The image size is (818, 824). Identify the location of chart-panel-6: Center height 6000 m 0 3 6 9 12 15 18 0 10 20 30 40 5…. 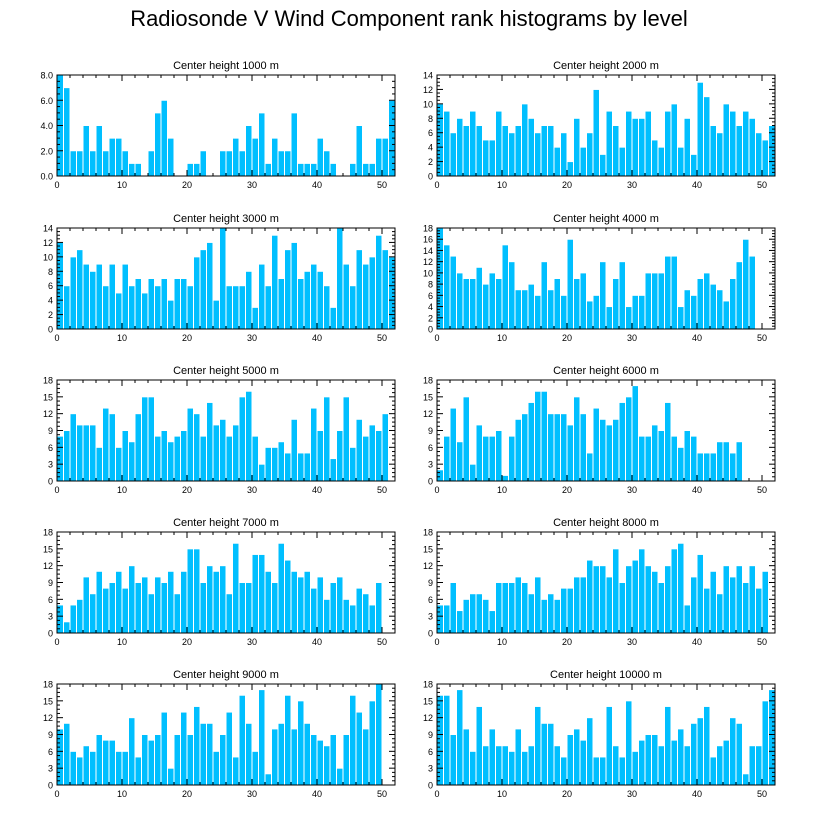
(599, 430).